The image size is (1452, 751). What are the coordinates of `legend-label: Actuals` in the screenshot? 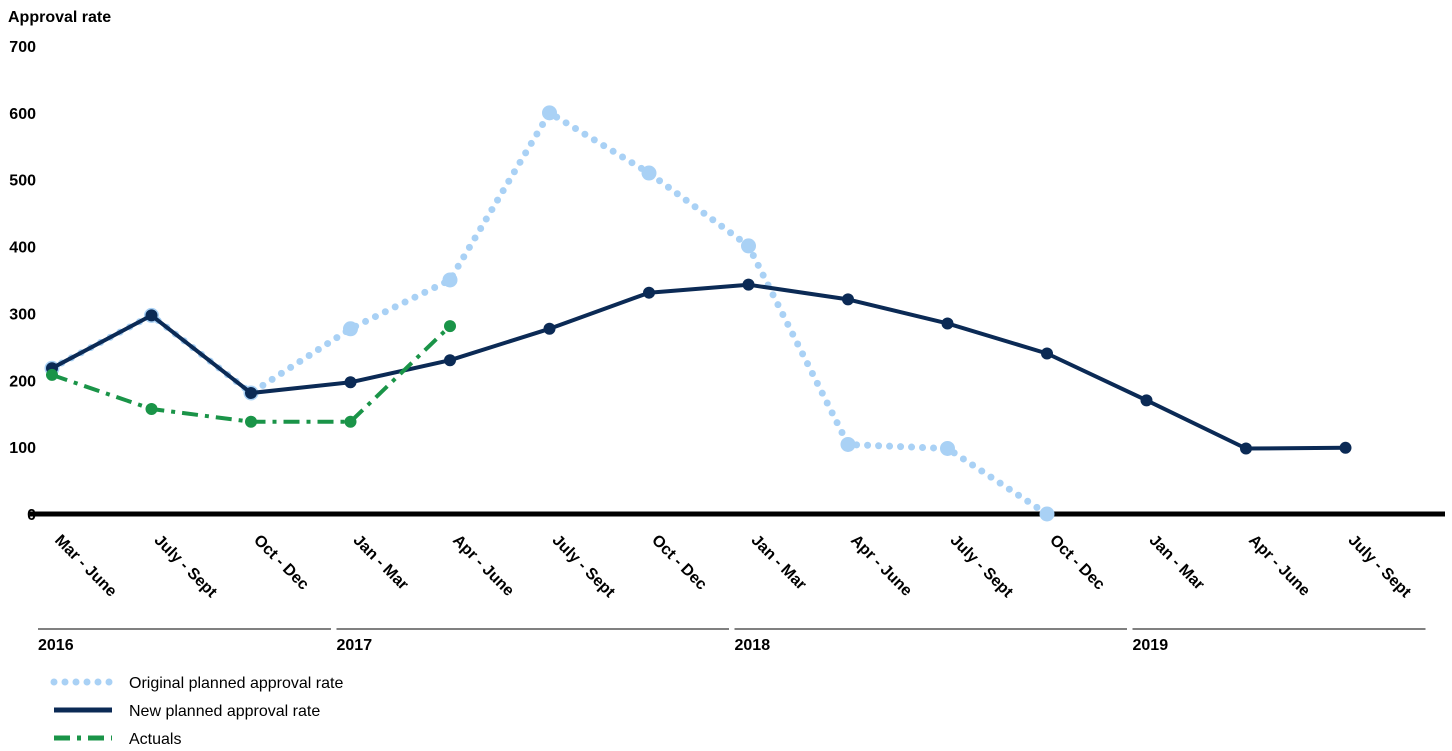 It's located at (155, 739).